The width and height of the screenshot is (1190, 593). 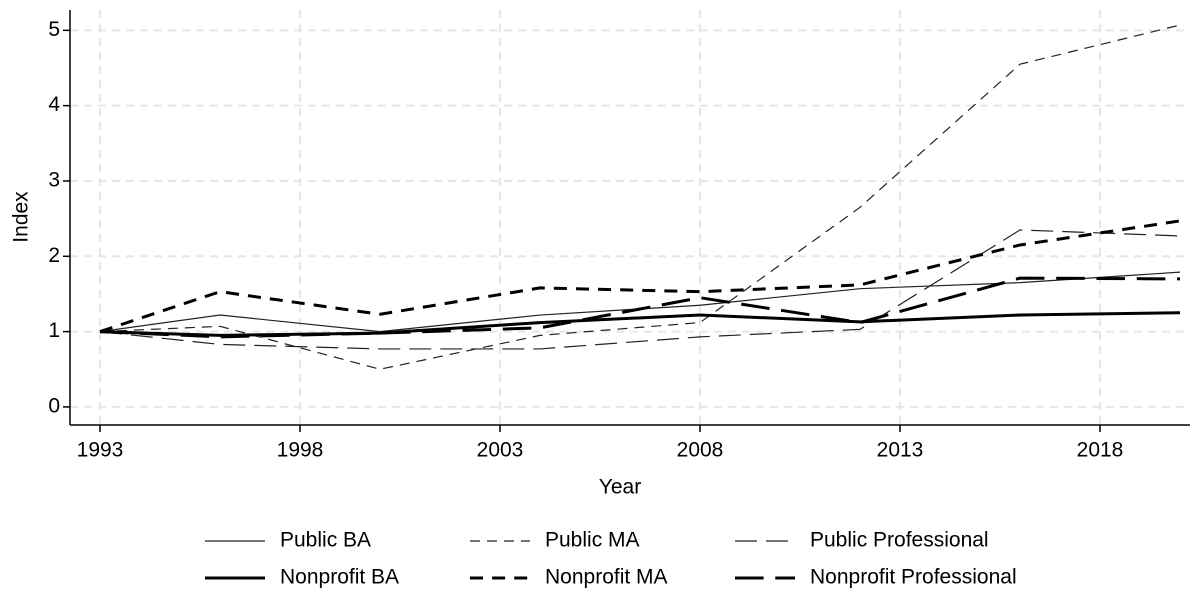 What do you see at coordinates (500, 450) in the screenshot?
I see `x-tick-label: 2003` at bounding box center [500, 450].